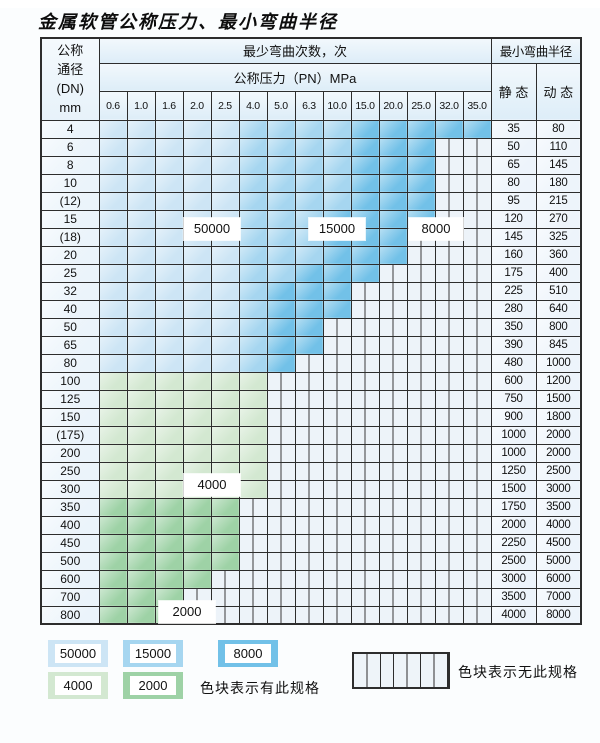 The image size is (600, 743). Describe the element at coordinates (337, 229) in the screenshot. I see `region-label-15000: 15000` at that location.